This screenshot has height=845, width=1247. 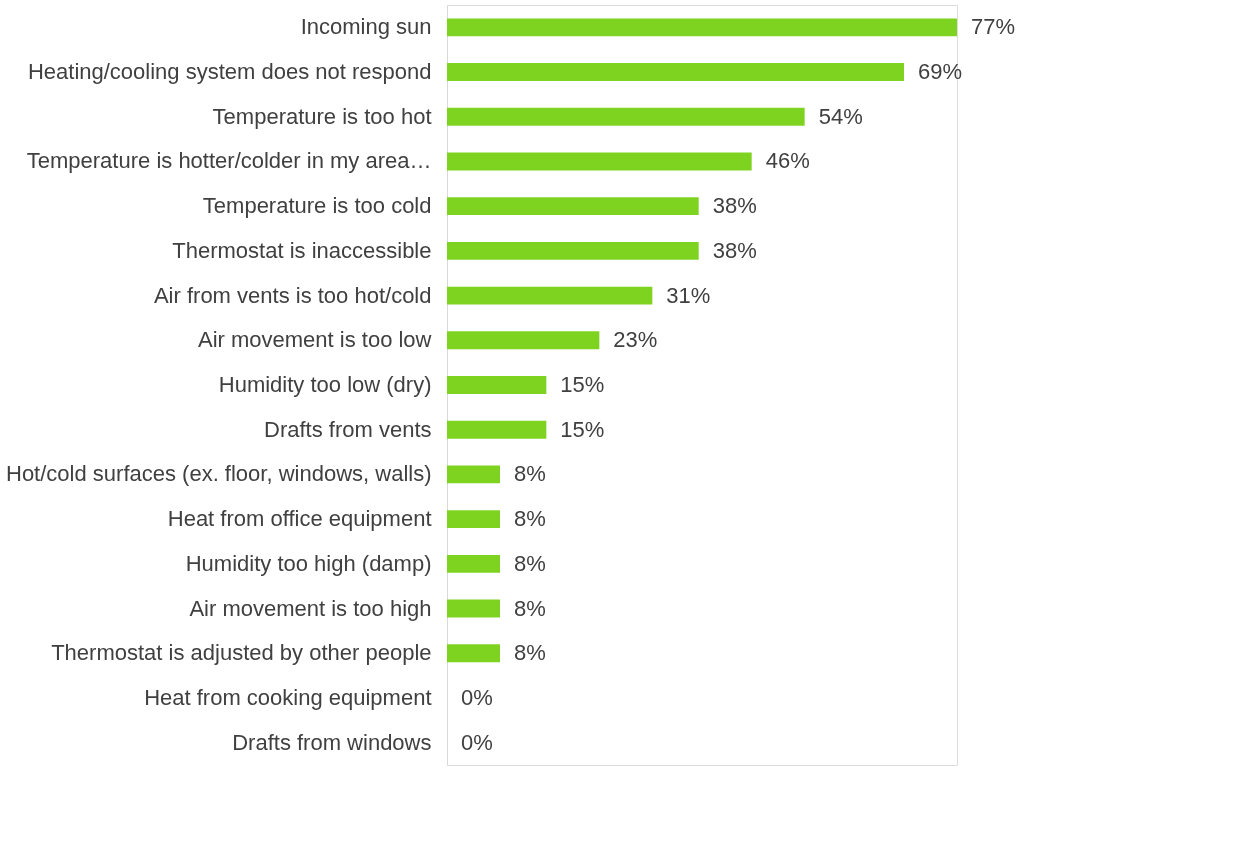 What do you see at coordinates (292, 295) in the screenshot?
I see `y-tick-label: Air from vents is too hot/cold` at bounding box center [292, 295].